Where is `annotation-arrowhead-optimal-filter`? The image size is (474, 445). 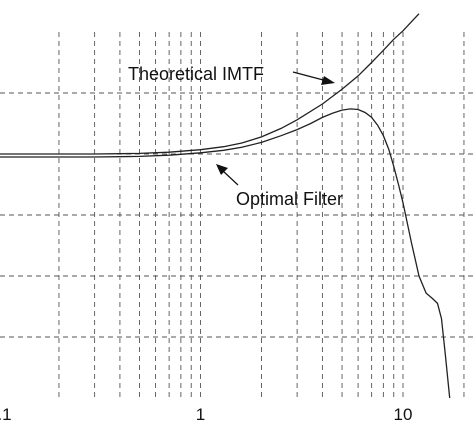 annotation-arrowhead-optimal-filter is located at coordinates (222, 169).